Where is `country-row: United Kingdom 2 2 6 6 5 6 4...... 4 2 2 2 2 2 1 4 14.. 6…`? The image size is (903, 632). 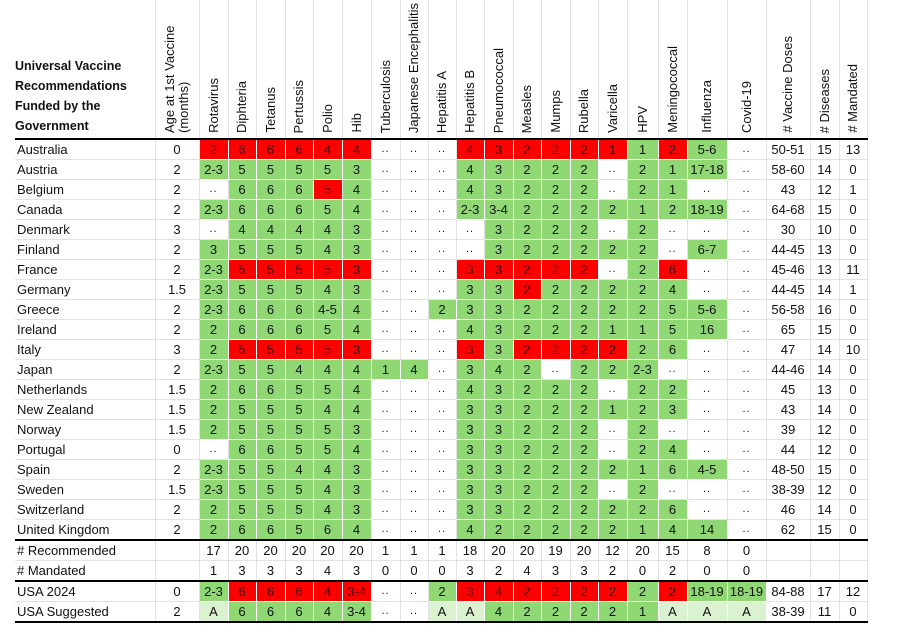
country-row: United Kingdom 2 2 6 6 5 6 4...... 4 2 2 2 2 2 1 4 14.. 6… is located at coordinates (441, 530).